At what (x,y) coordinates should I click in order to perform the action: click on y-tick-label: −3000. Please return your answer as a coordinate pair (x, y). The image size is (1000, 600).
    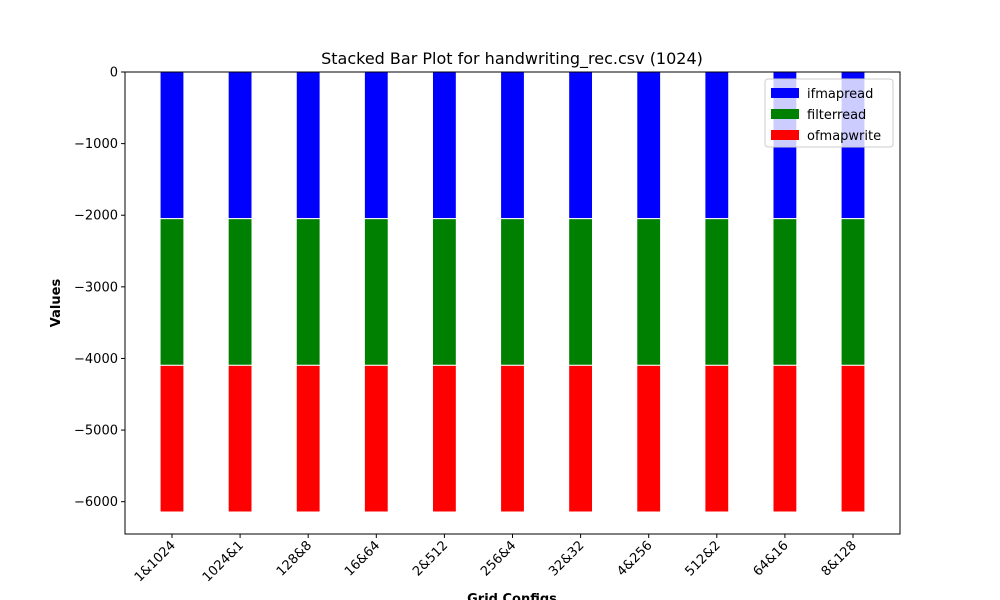
    Looking at the image, I should click on (96, 287).